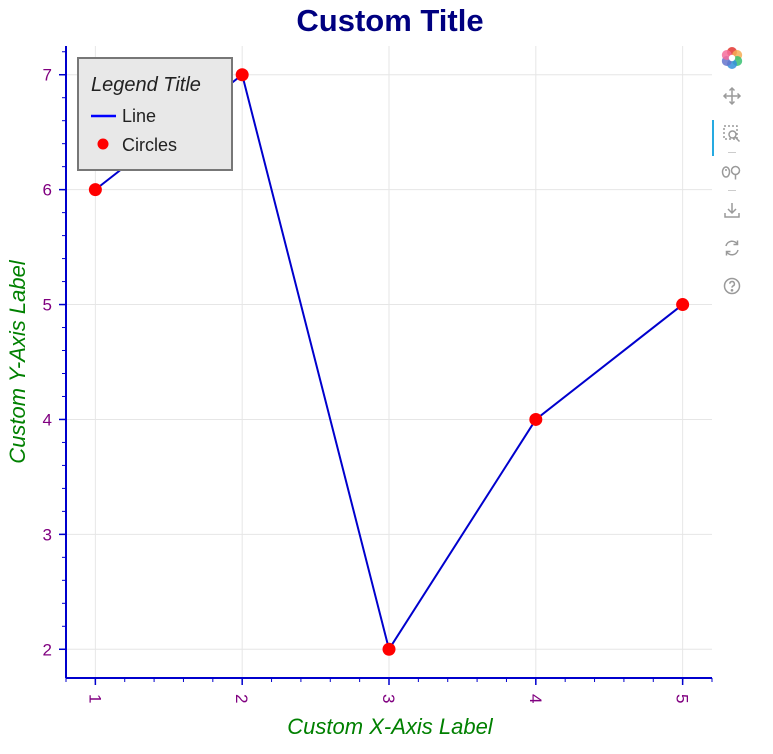  I want to click on toolbar, so click(730, 172).